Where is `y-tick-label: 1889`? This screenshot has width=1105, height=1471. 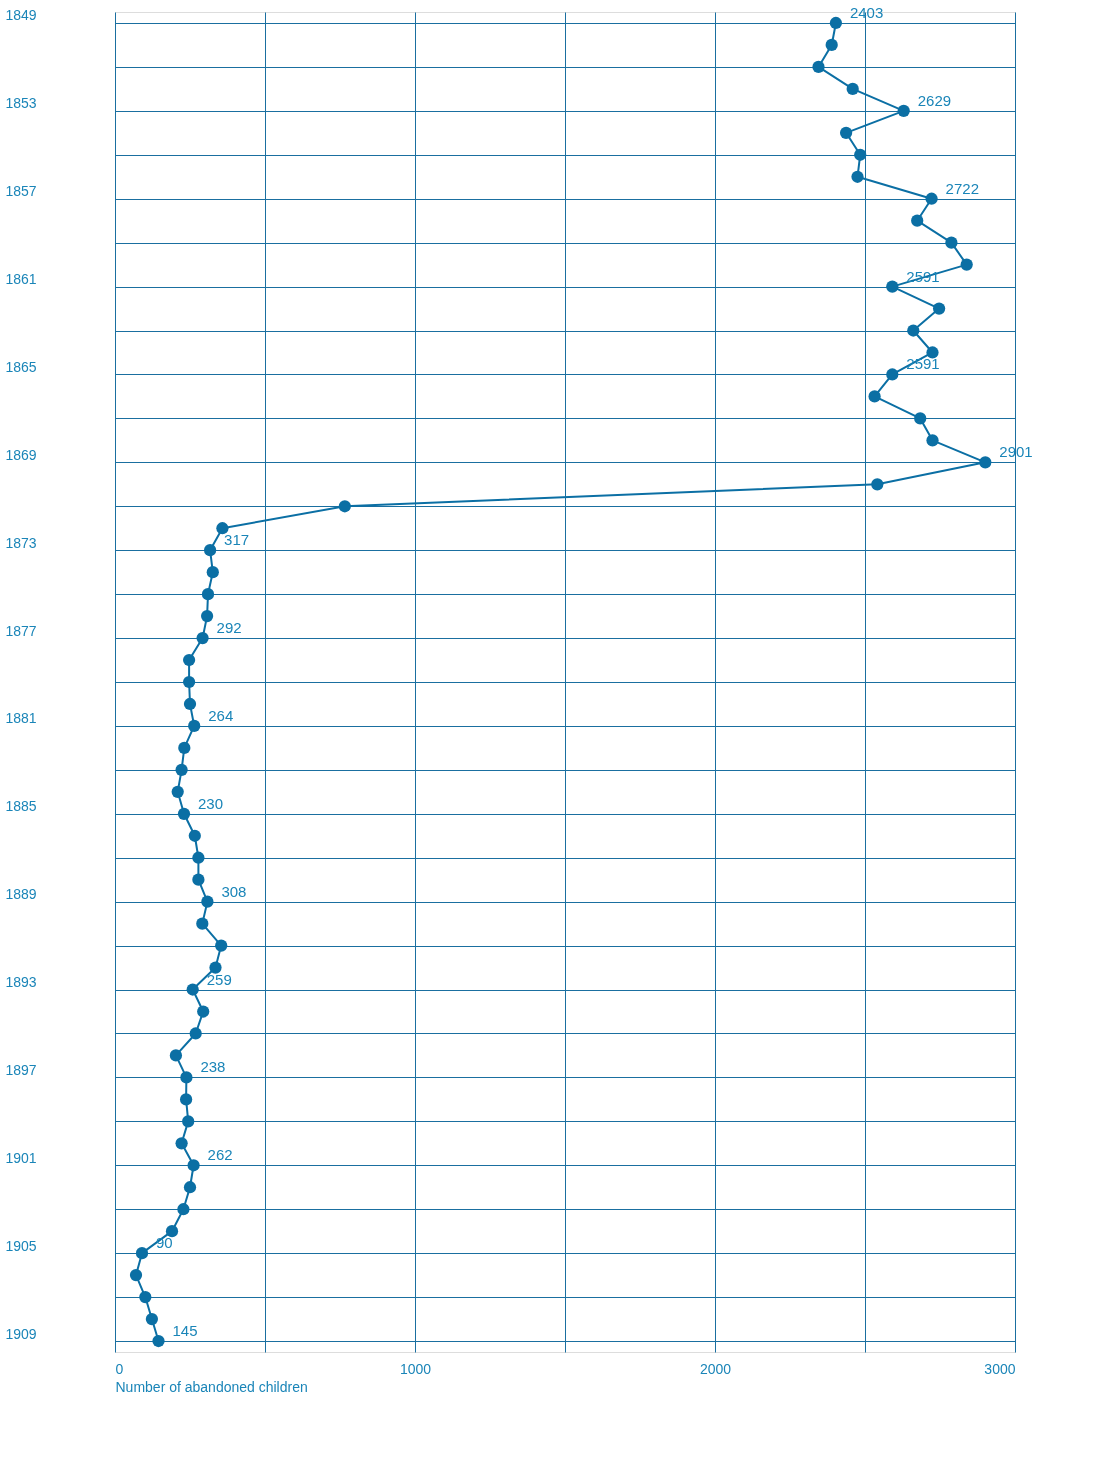
y-tick-label: 1889 is located at coordinates (21, 894).